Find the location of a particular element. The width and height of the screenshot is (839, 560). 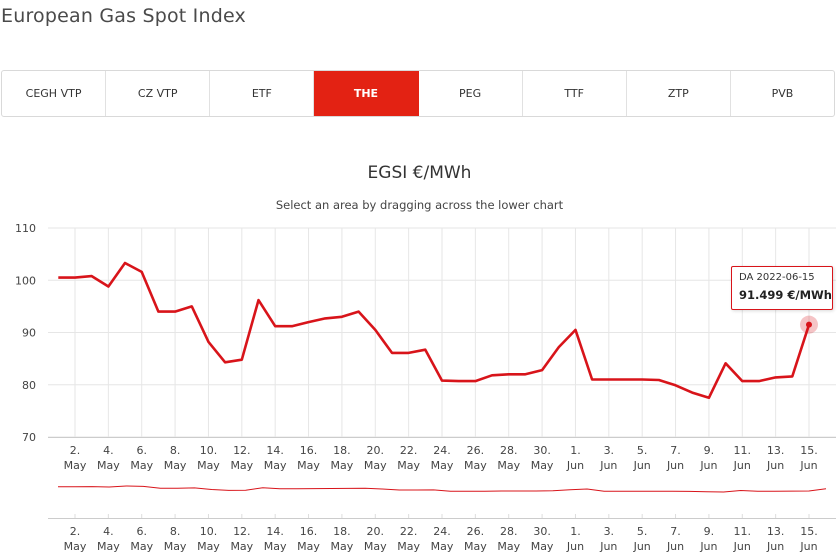

x-tick-label: 30. is located at coordinates (542, 531).